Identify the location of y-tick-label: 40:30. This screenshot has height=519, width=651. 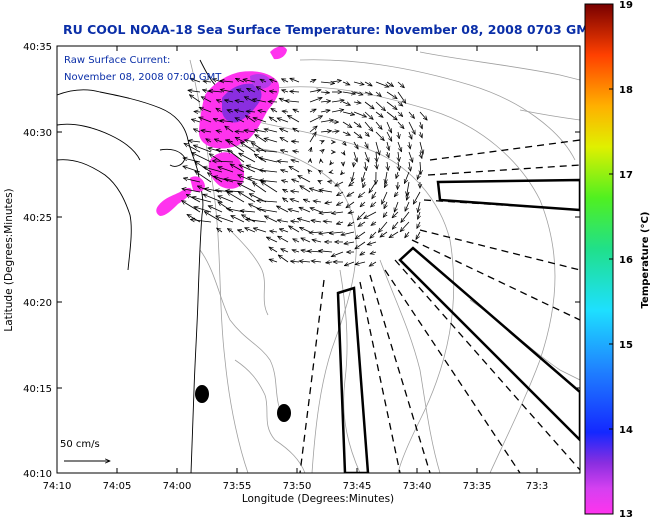
(37, 133).